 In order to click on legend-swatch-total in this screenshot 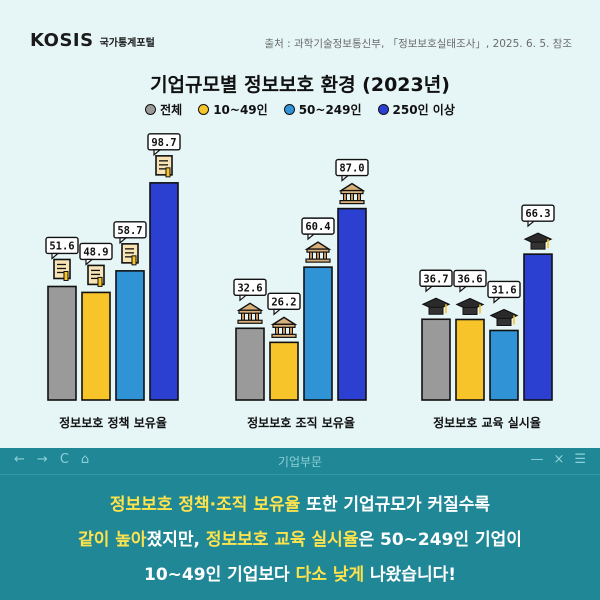, I will do `click(151, 109)`.